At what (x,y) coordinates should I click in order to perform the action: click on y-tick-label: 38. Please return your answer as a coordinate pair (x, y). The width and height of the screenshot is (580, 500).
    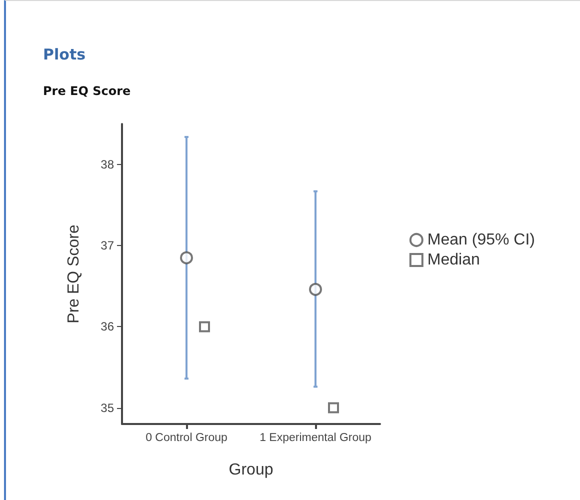
    Looking at the image, I should click on (107, 165).